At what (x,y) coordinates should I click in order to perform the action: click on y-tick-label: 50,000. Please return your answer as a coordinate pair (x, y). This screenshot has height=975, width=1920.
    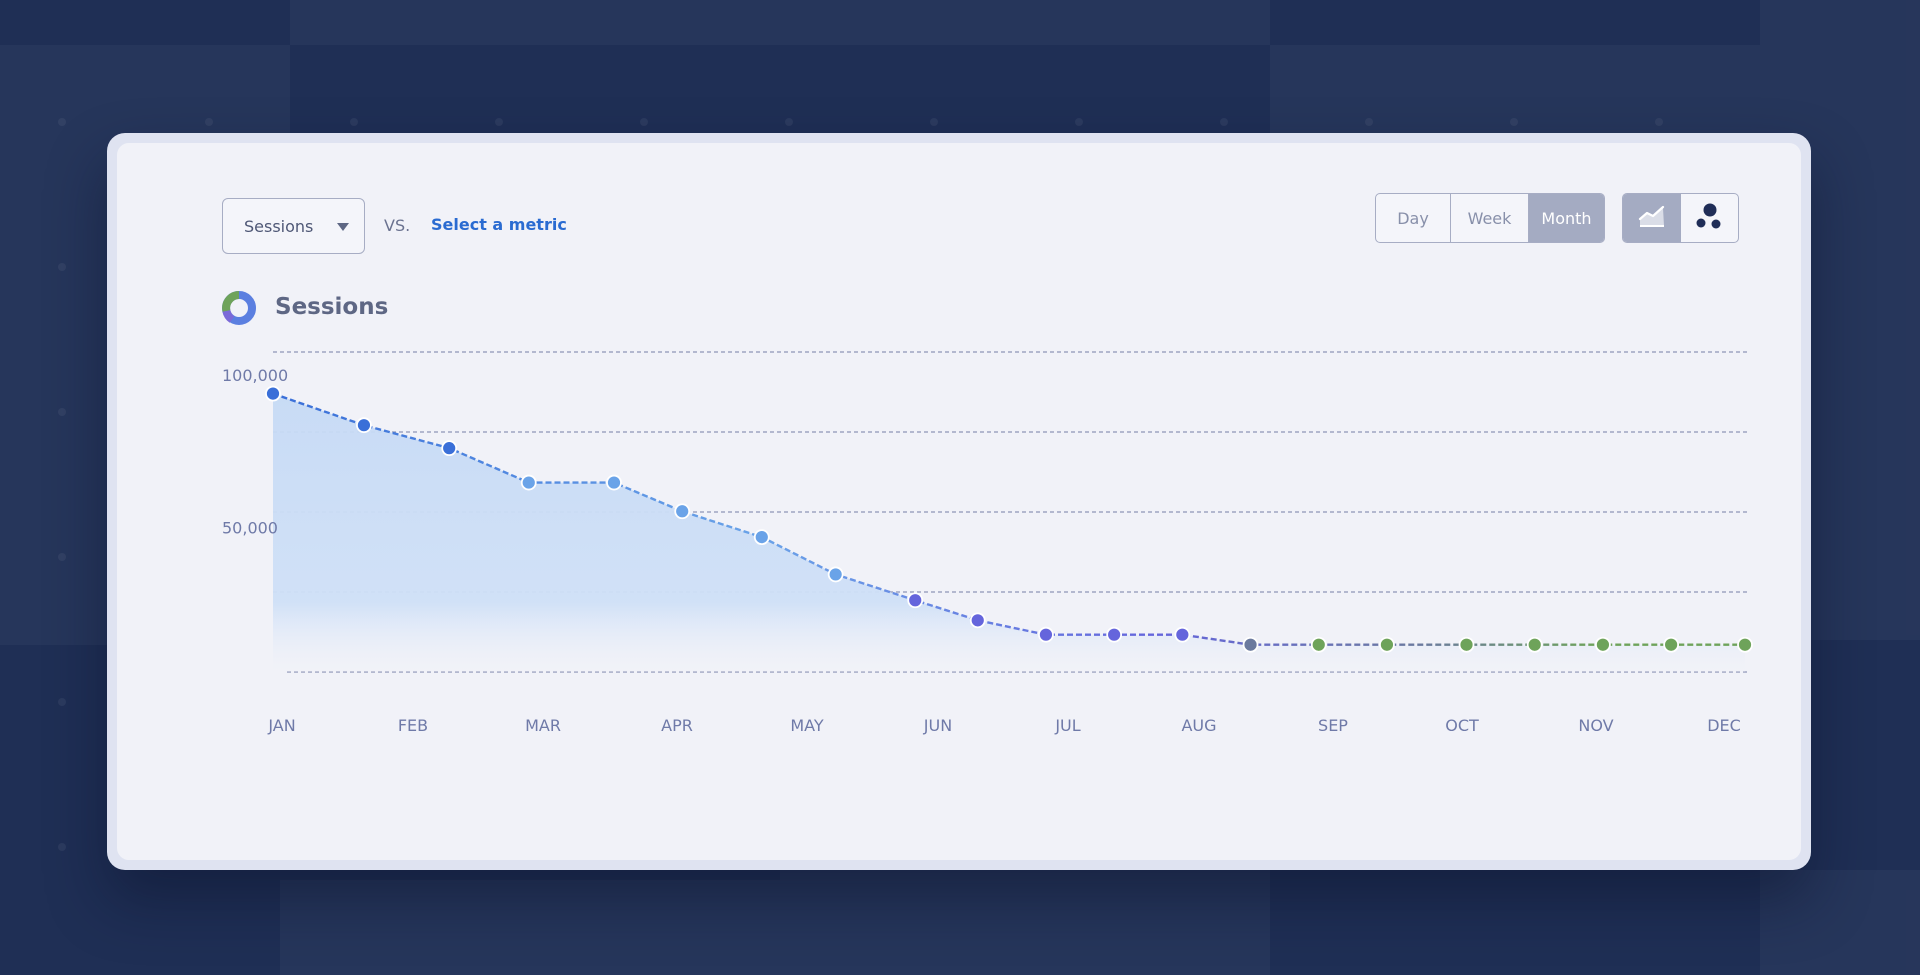
    Looking at the image, I should click on (250, 528).